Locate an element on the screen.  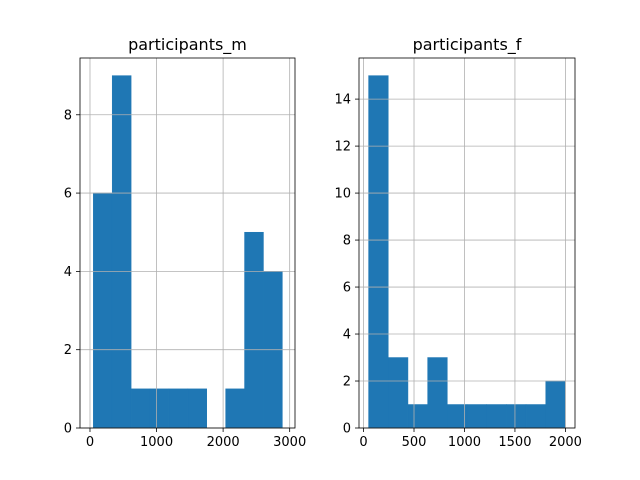
chart-title: participants_m is located at coordinates (187, 45).